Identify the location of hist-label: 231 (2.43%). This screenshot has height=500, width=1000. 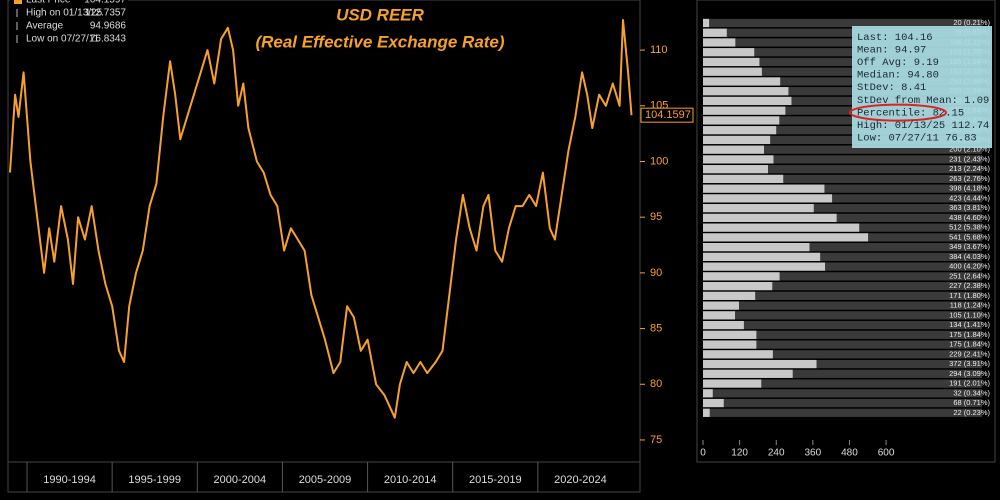
(969, 158).